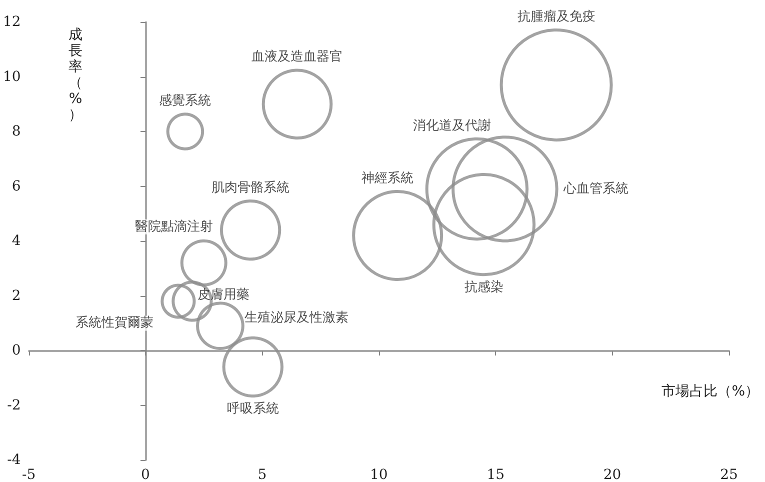 The height and width of the screenshot is (482, 765). I want to click on series-label: 抗感染, so click(484, 288).